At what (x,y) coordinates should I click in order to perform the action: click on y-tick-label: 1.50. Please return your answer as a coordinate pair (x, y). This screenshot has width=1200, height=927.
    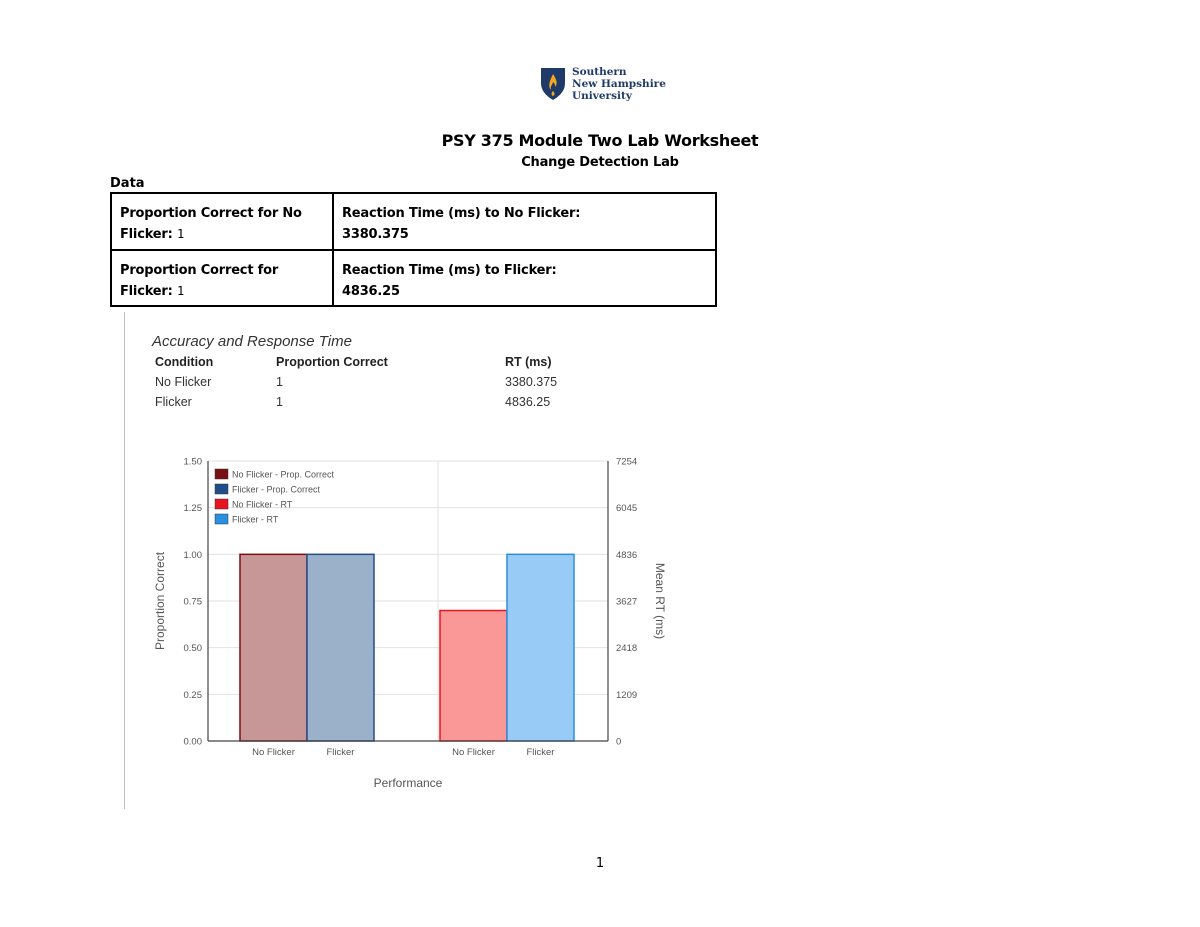
    Looking at the image, I should click on (193, 462).